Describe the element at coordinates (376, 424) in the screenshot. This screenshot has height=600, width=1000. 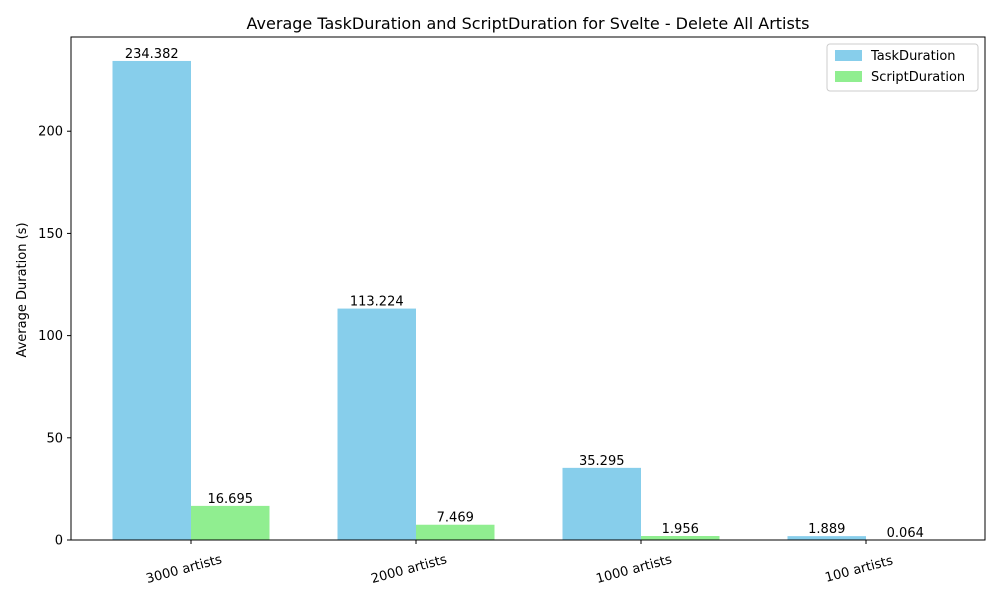
I see `bar-taskduration-2000-artists` at that location.